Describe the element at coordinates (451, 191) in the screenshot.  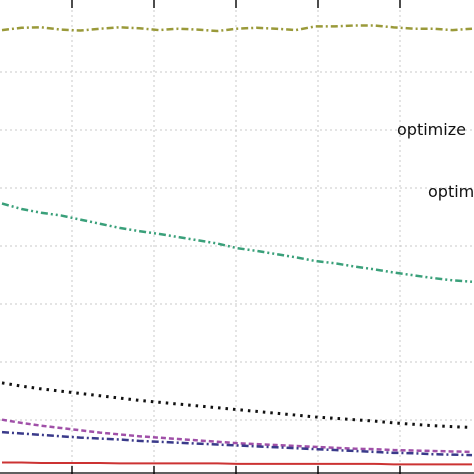
I see `annotation-optim: optim` at that location.